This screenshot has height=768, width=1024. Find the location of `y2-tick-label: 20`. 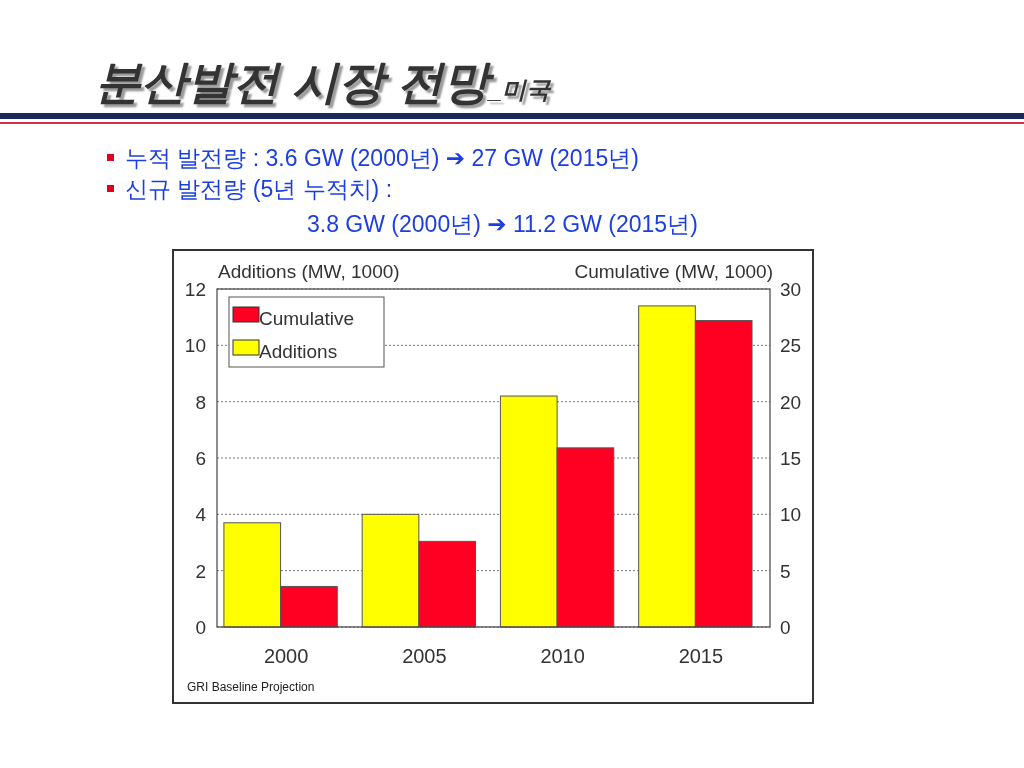

y2-tick-label: 20 is located at coordinates (791, 402).